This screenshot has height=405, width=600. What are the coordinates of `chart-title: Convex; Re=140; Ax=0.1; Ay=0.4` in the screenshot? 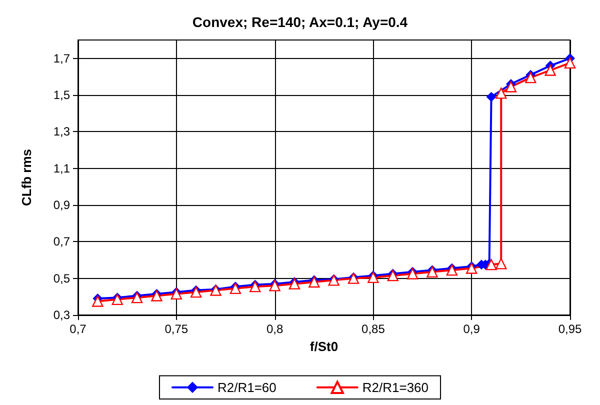 It's located at (300, 22).